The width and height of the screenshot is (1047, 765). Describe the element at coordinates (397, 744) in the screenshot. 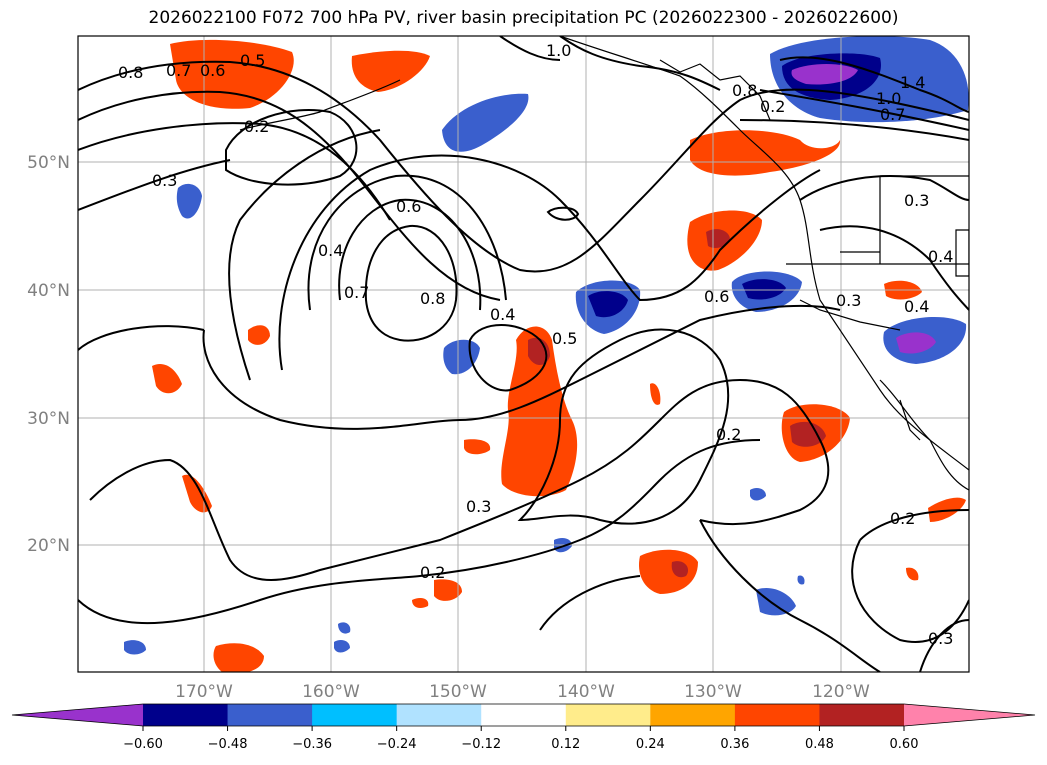

I see `colorbar-tick-label: −0.24` at that location.